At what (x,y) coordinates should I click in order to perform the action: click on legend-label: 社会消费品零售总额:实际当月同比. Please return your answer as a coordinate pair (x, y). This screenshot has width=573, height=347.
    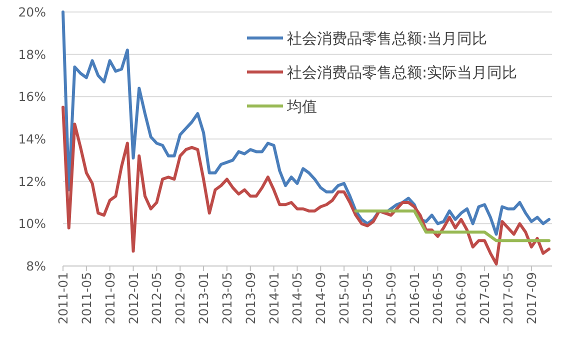
    Looking at the image, I should click on (402, 73).